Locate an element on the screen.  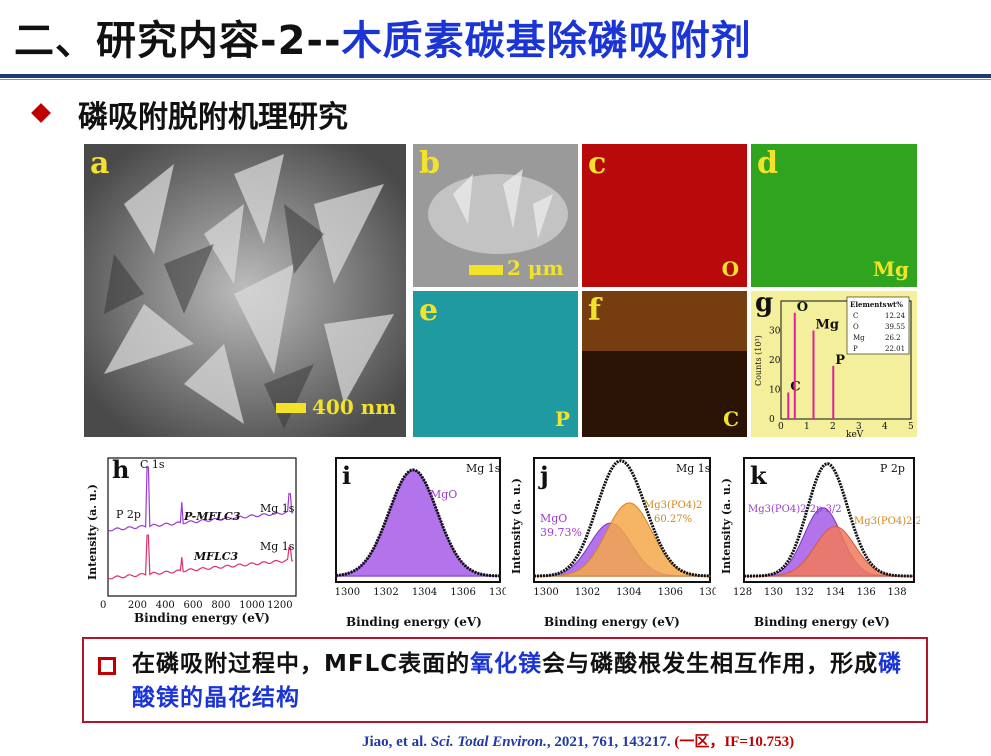
title-highlight: 木质素碳基除磷吸附剂 is located at coordinates (546, 41).